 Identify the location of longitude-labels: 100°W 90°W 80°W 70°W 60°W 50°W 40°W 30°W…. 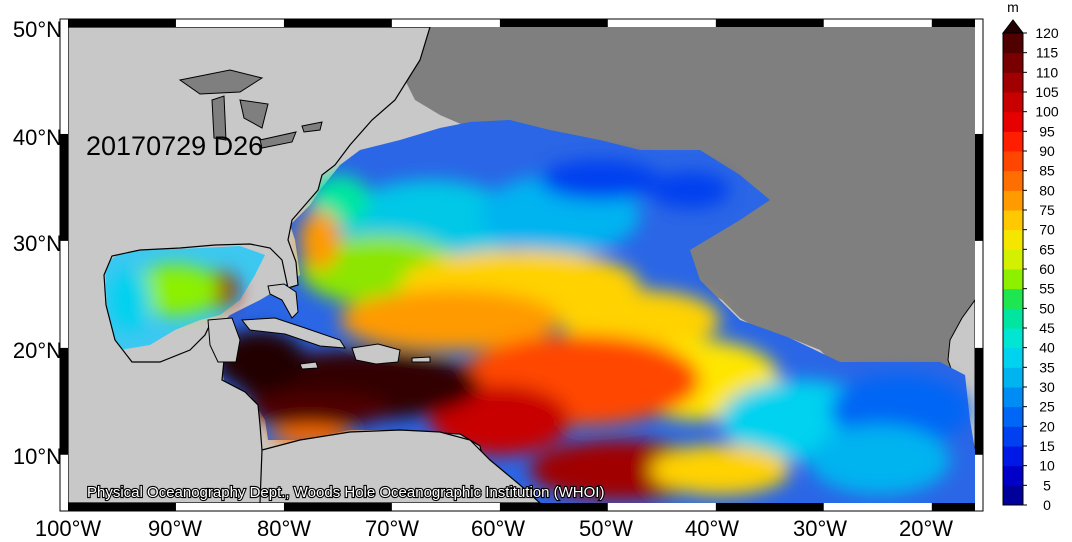
(494, 528).